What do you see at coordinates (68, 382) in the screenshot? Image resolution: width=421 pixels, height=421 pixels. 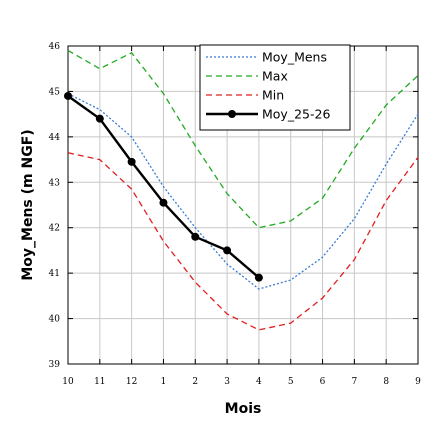 I see `x-tick-label: 10` at bounding box center [68, 382].